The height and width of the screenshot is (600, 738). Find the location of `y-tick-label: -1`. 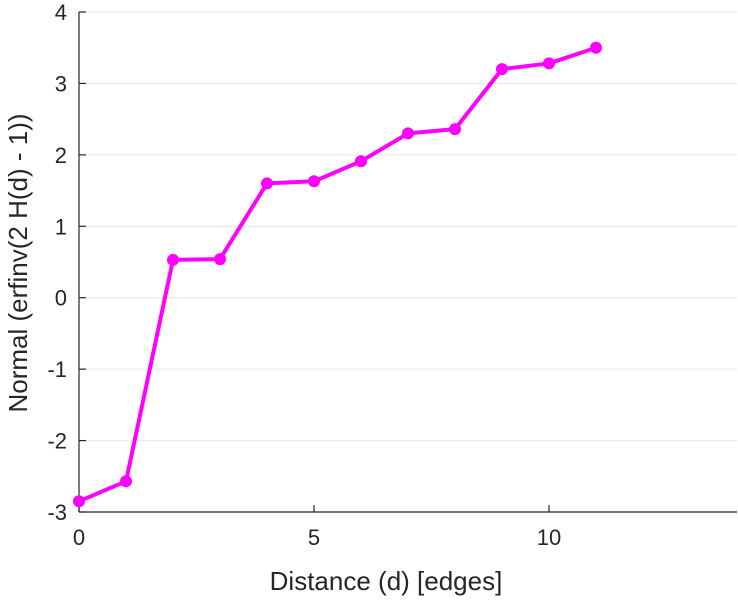

y-tick-label: -1 is located at coordinates (57, 369).